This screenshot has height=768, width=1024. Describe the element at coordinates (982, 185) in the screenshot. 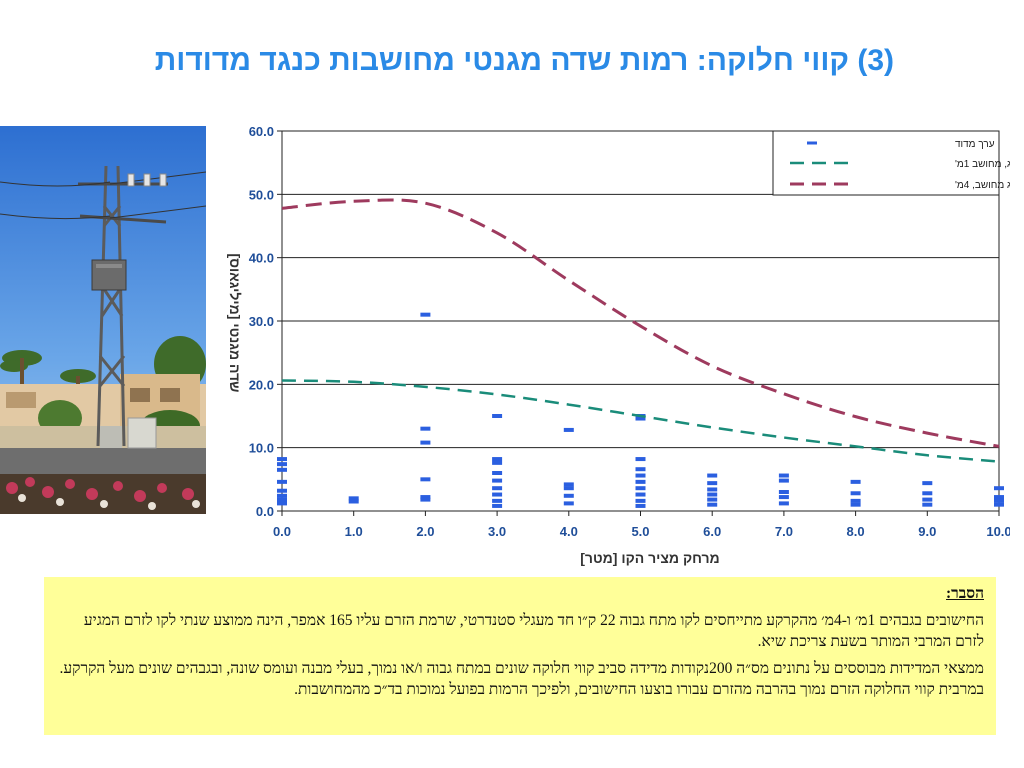

I see `legend-label-2: מ"ג מחושב, 4מ'` at that location.